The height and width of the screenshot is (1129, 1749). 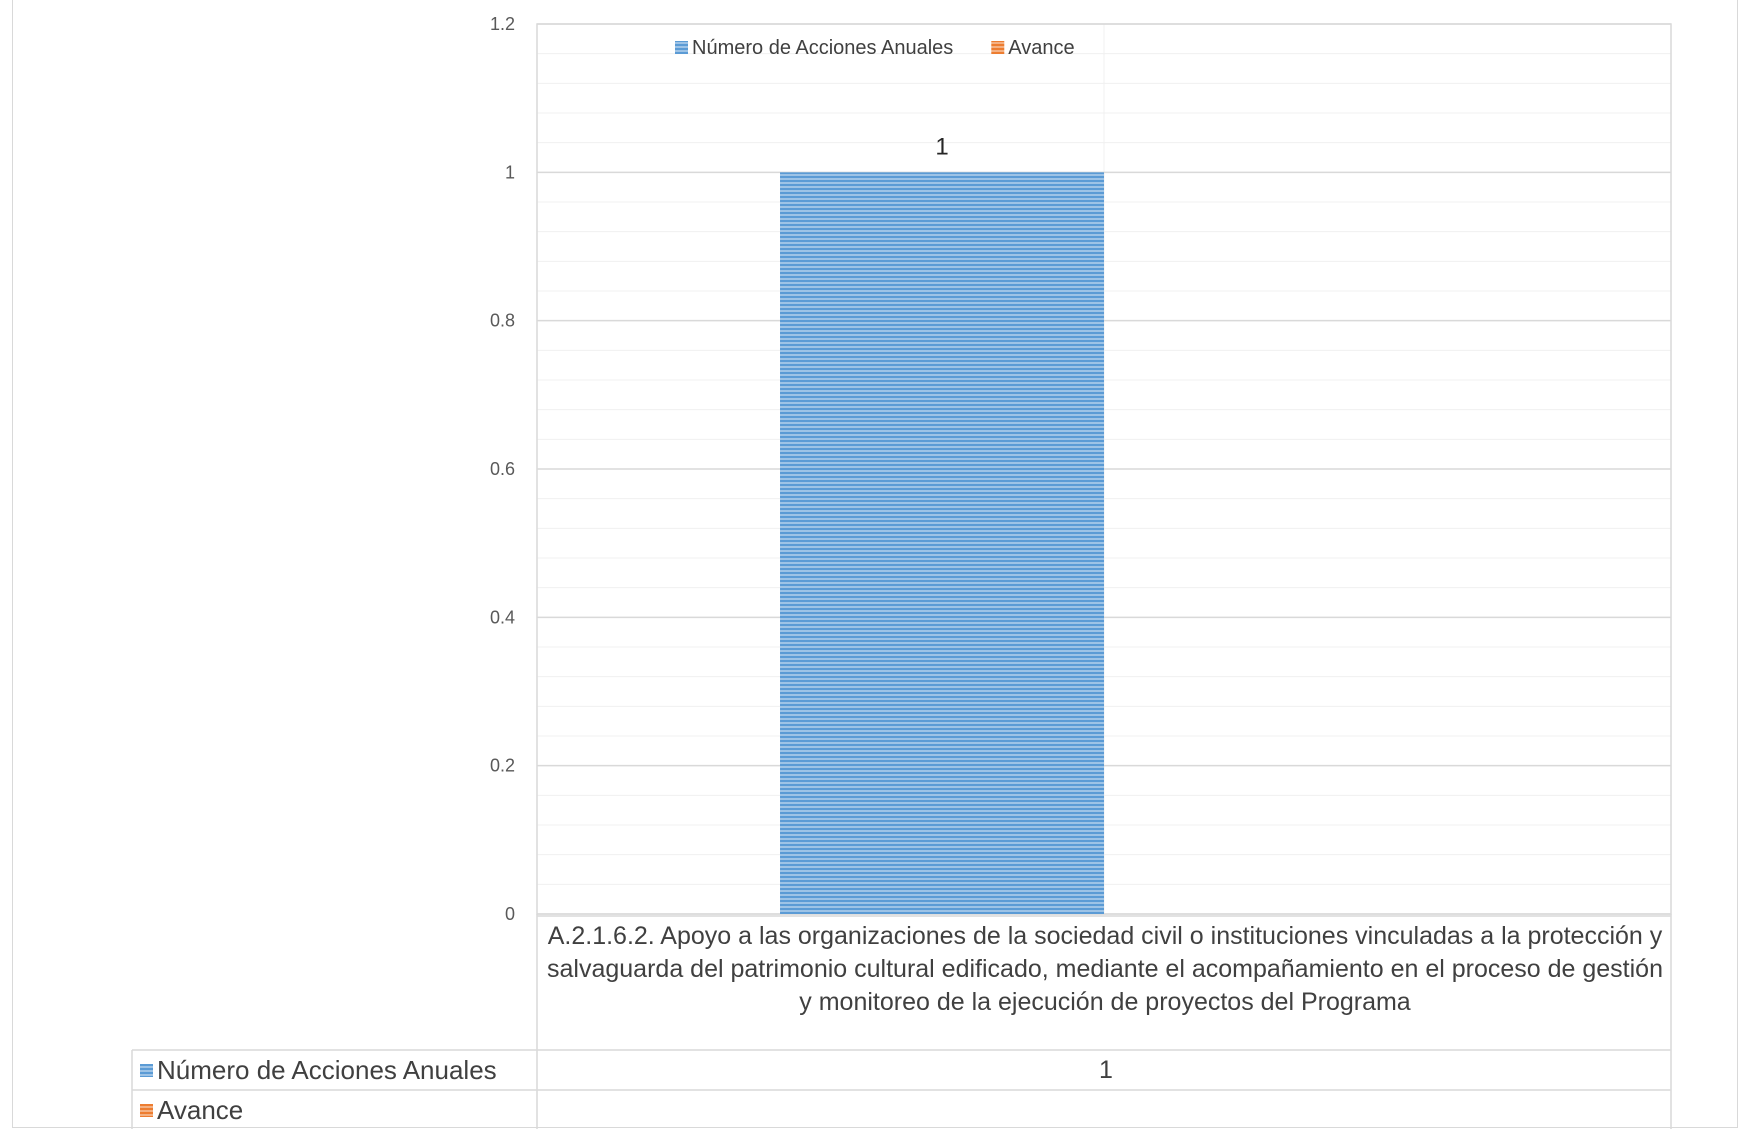 I want to click on y-tick-label: 0.6, so click(x=502, y=469).